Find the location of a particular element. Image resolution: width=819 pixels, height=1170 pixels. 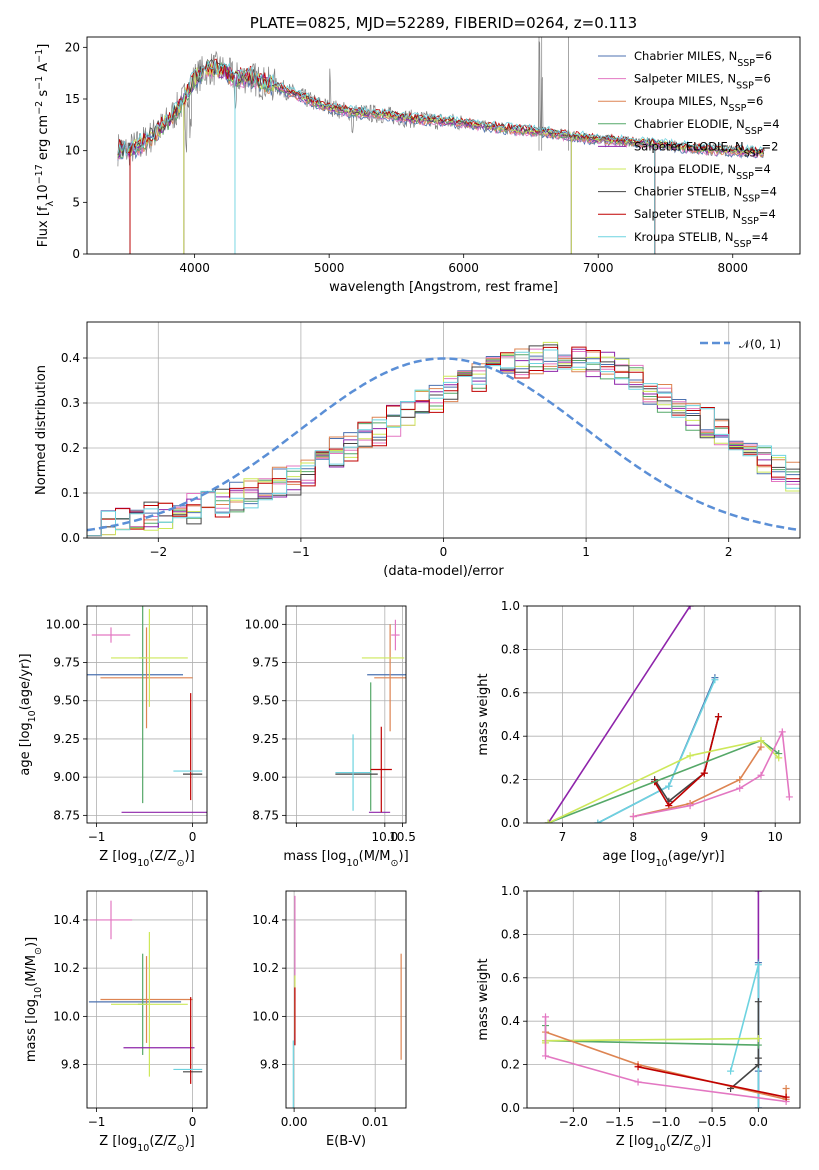

hist-salpeter-miles is located at coordinates (443, 442).